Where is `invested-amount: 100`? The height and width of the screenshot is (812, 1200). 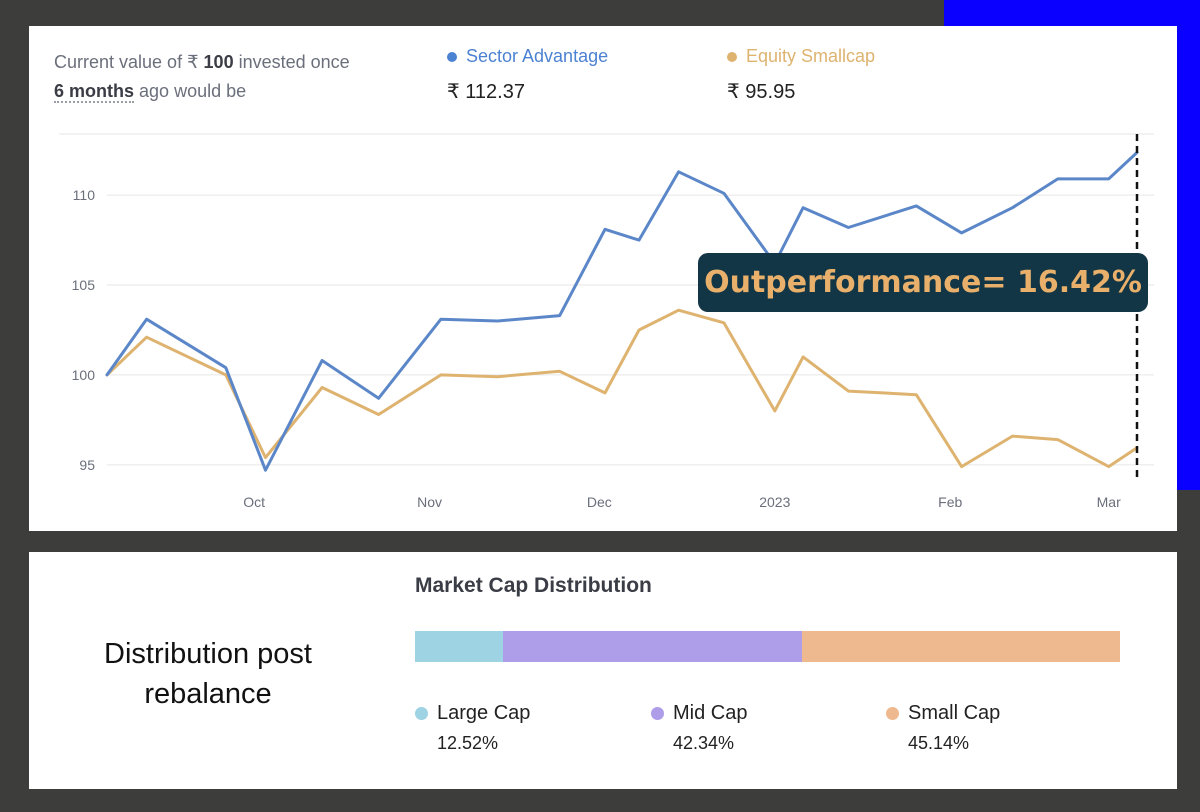
invested-amount: 100 is located at coordinates (218, 62).